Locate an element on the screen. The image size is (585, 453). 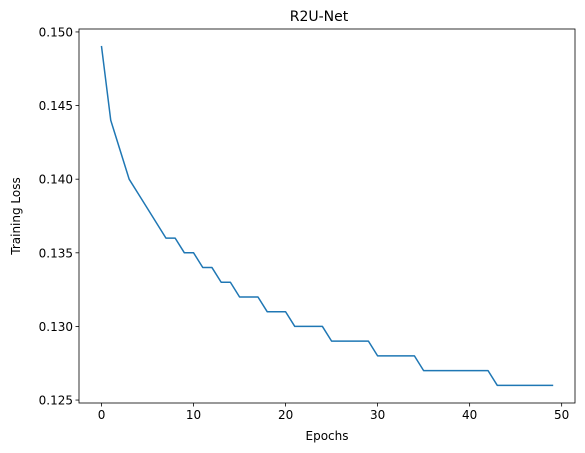
y-tick-label: 0.145 is located at coordinates (56, 106).